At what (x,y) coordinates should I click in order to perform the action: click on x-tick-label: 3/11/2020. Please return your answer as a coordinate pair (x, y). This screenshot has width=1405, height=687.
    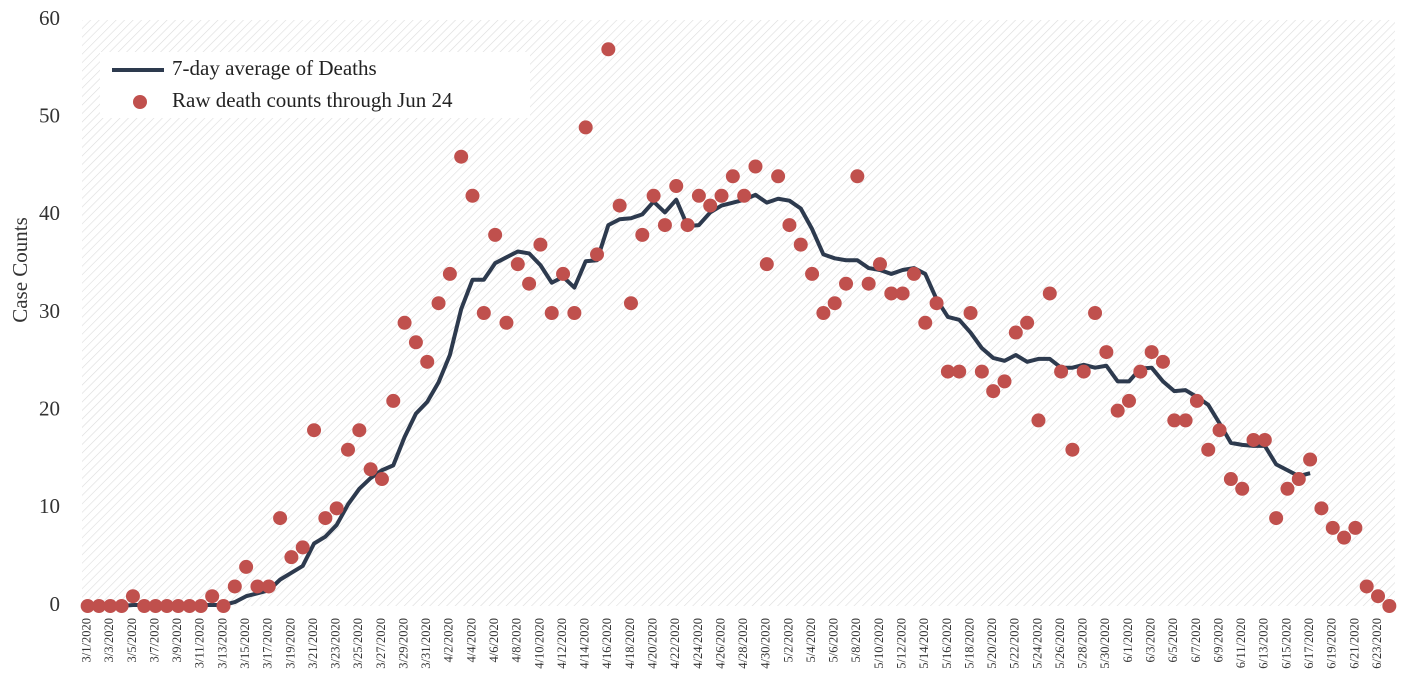
    Looking at the image, I should click on (200, 643).